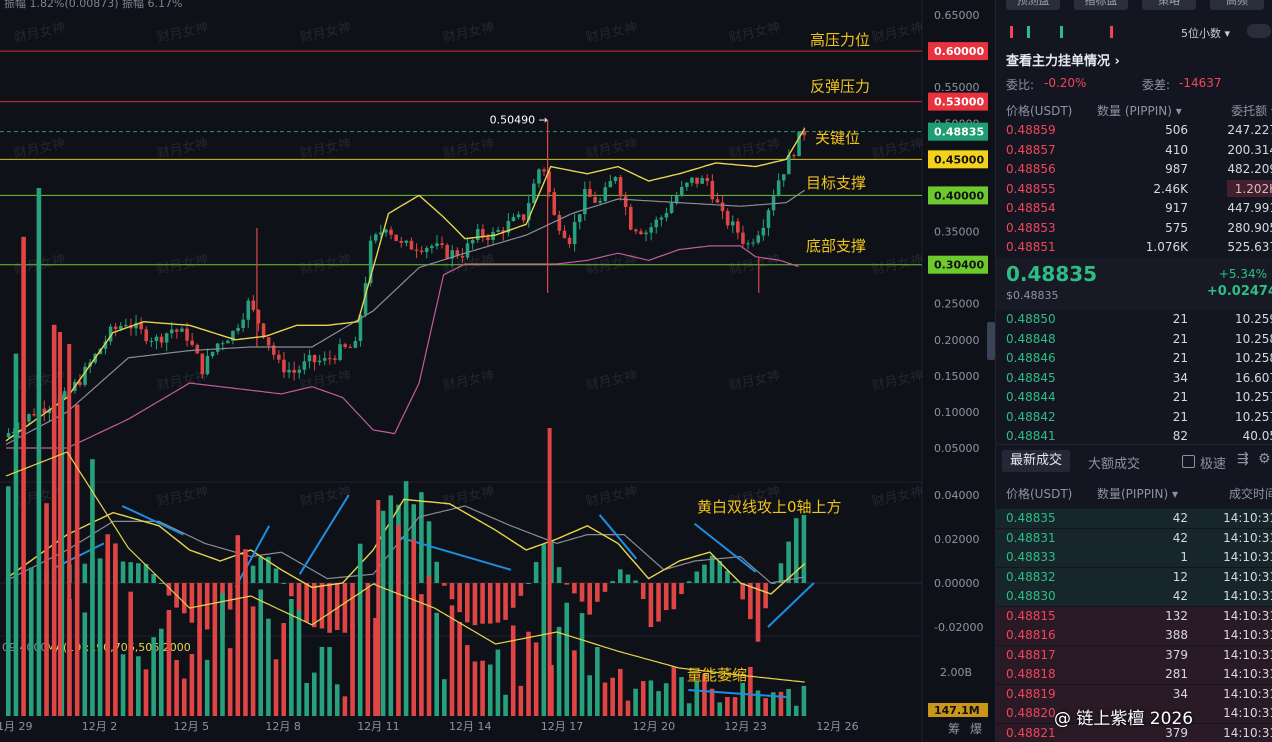 Image resolution: width=1272 pixels, height=742 pixels. Describe the element at coordinates (957, 583) in the screenshot. I see `macd-axis-tick: 0.00000` at that location.